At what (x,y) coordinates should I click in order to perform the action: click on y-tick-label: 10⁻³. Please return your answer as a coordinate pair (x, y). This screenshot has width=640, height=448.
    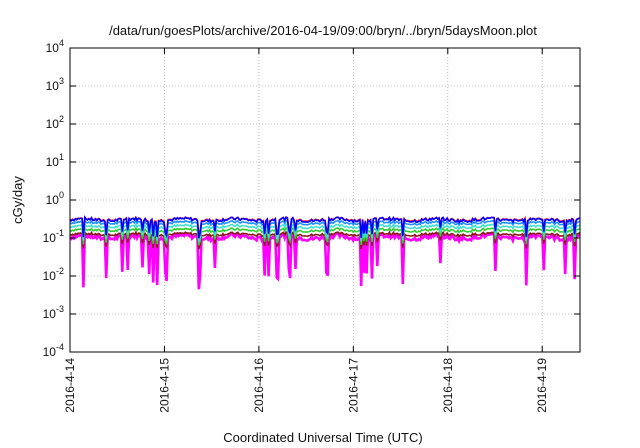
    Looking at the image, I should click on (53, 312).